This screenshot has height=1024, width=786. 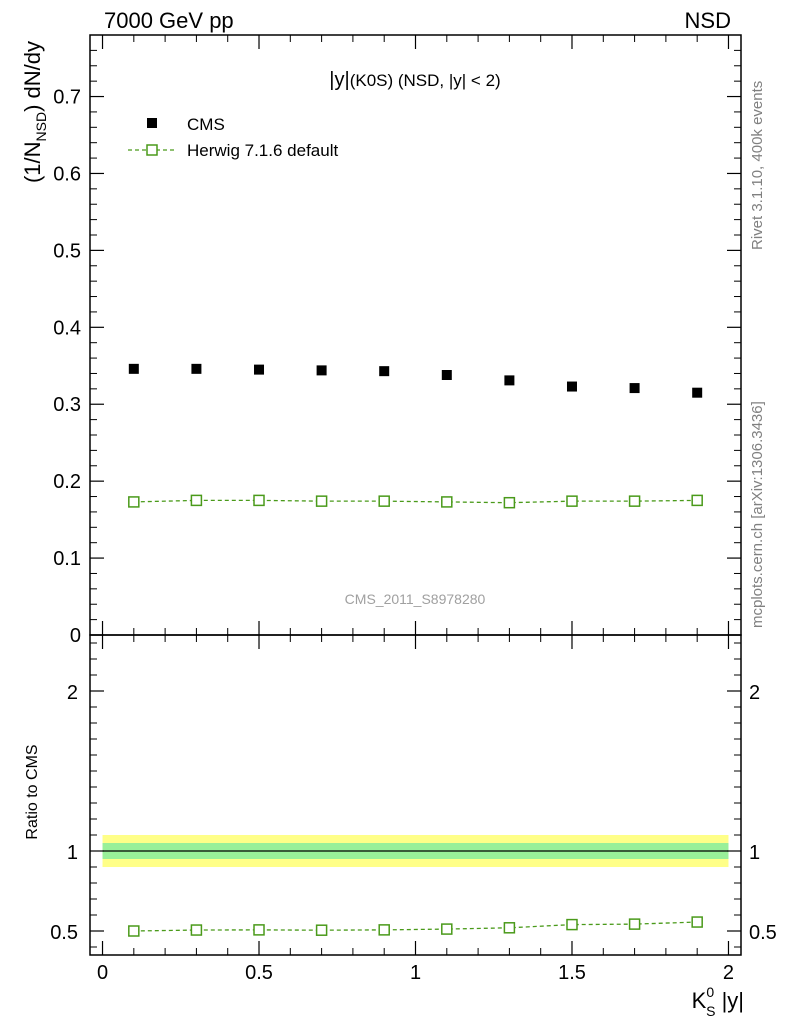 I want to click on x-tick-label: 2, so click(x=728, y=973).